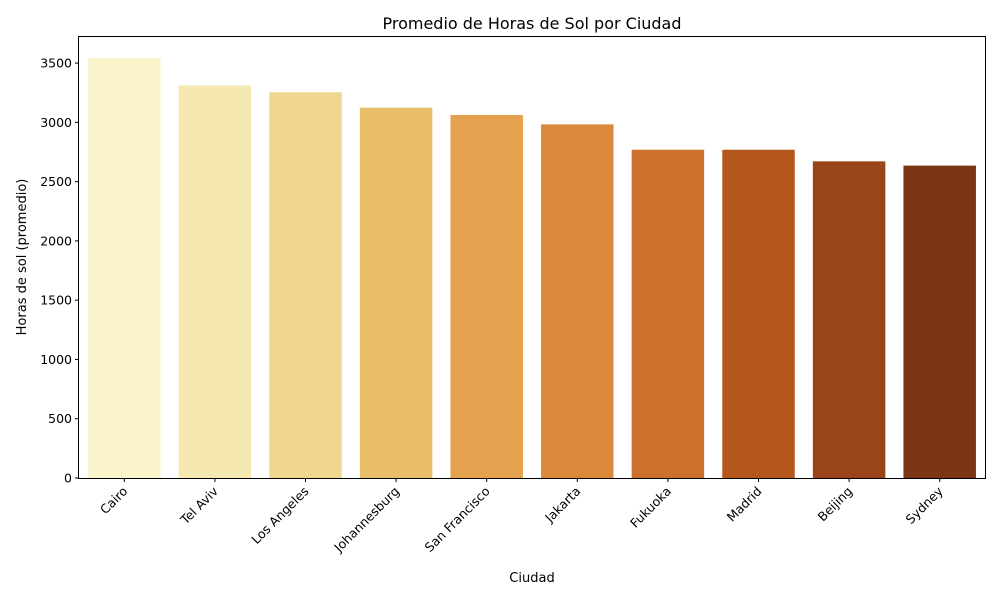 Image resolution: width=1000 pixels, height=600 pixels. Describe the element at coordinates (56, 181) in the screenshot. I see `y-tick-label: 2500` at that location.